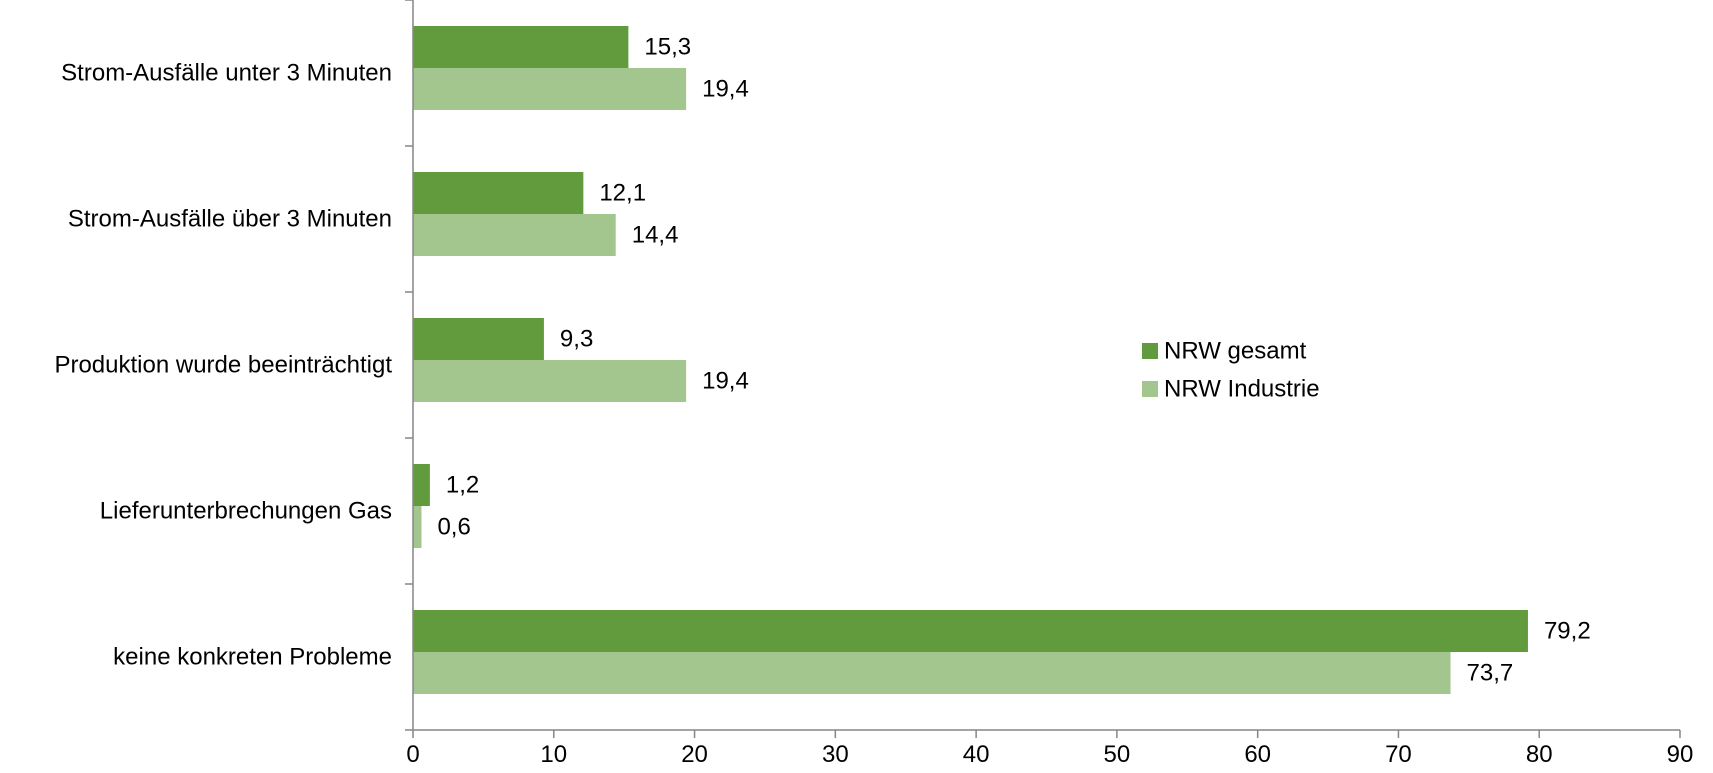 Image resolution: width=1713 pixels, height=773 pixels. What do you see at coordinates (453, 527) in the screenshot?
I see `data-label: 0,6` at bounding box center [453, 527].